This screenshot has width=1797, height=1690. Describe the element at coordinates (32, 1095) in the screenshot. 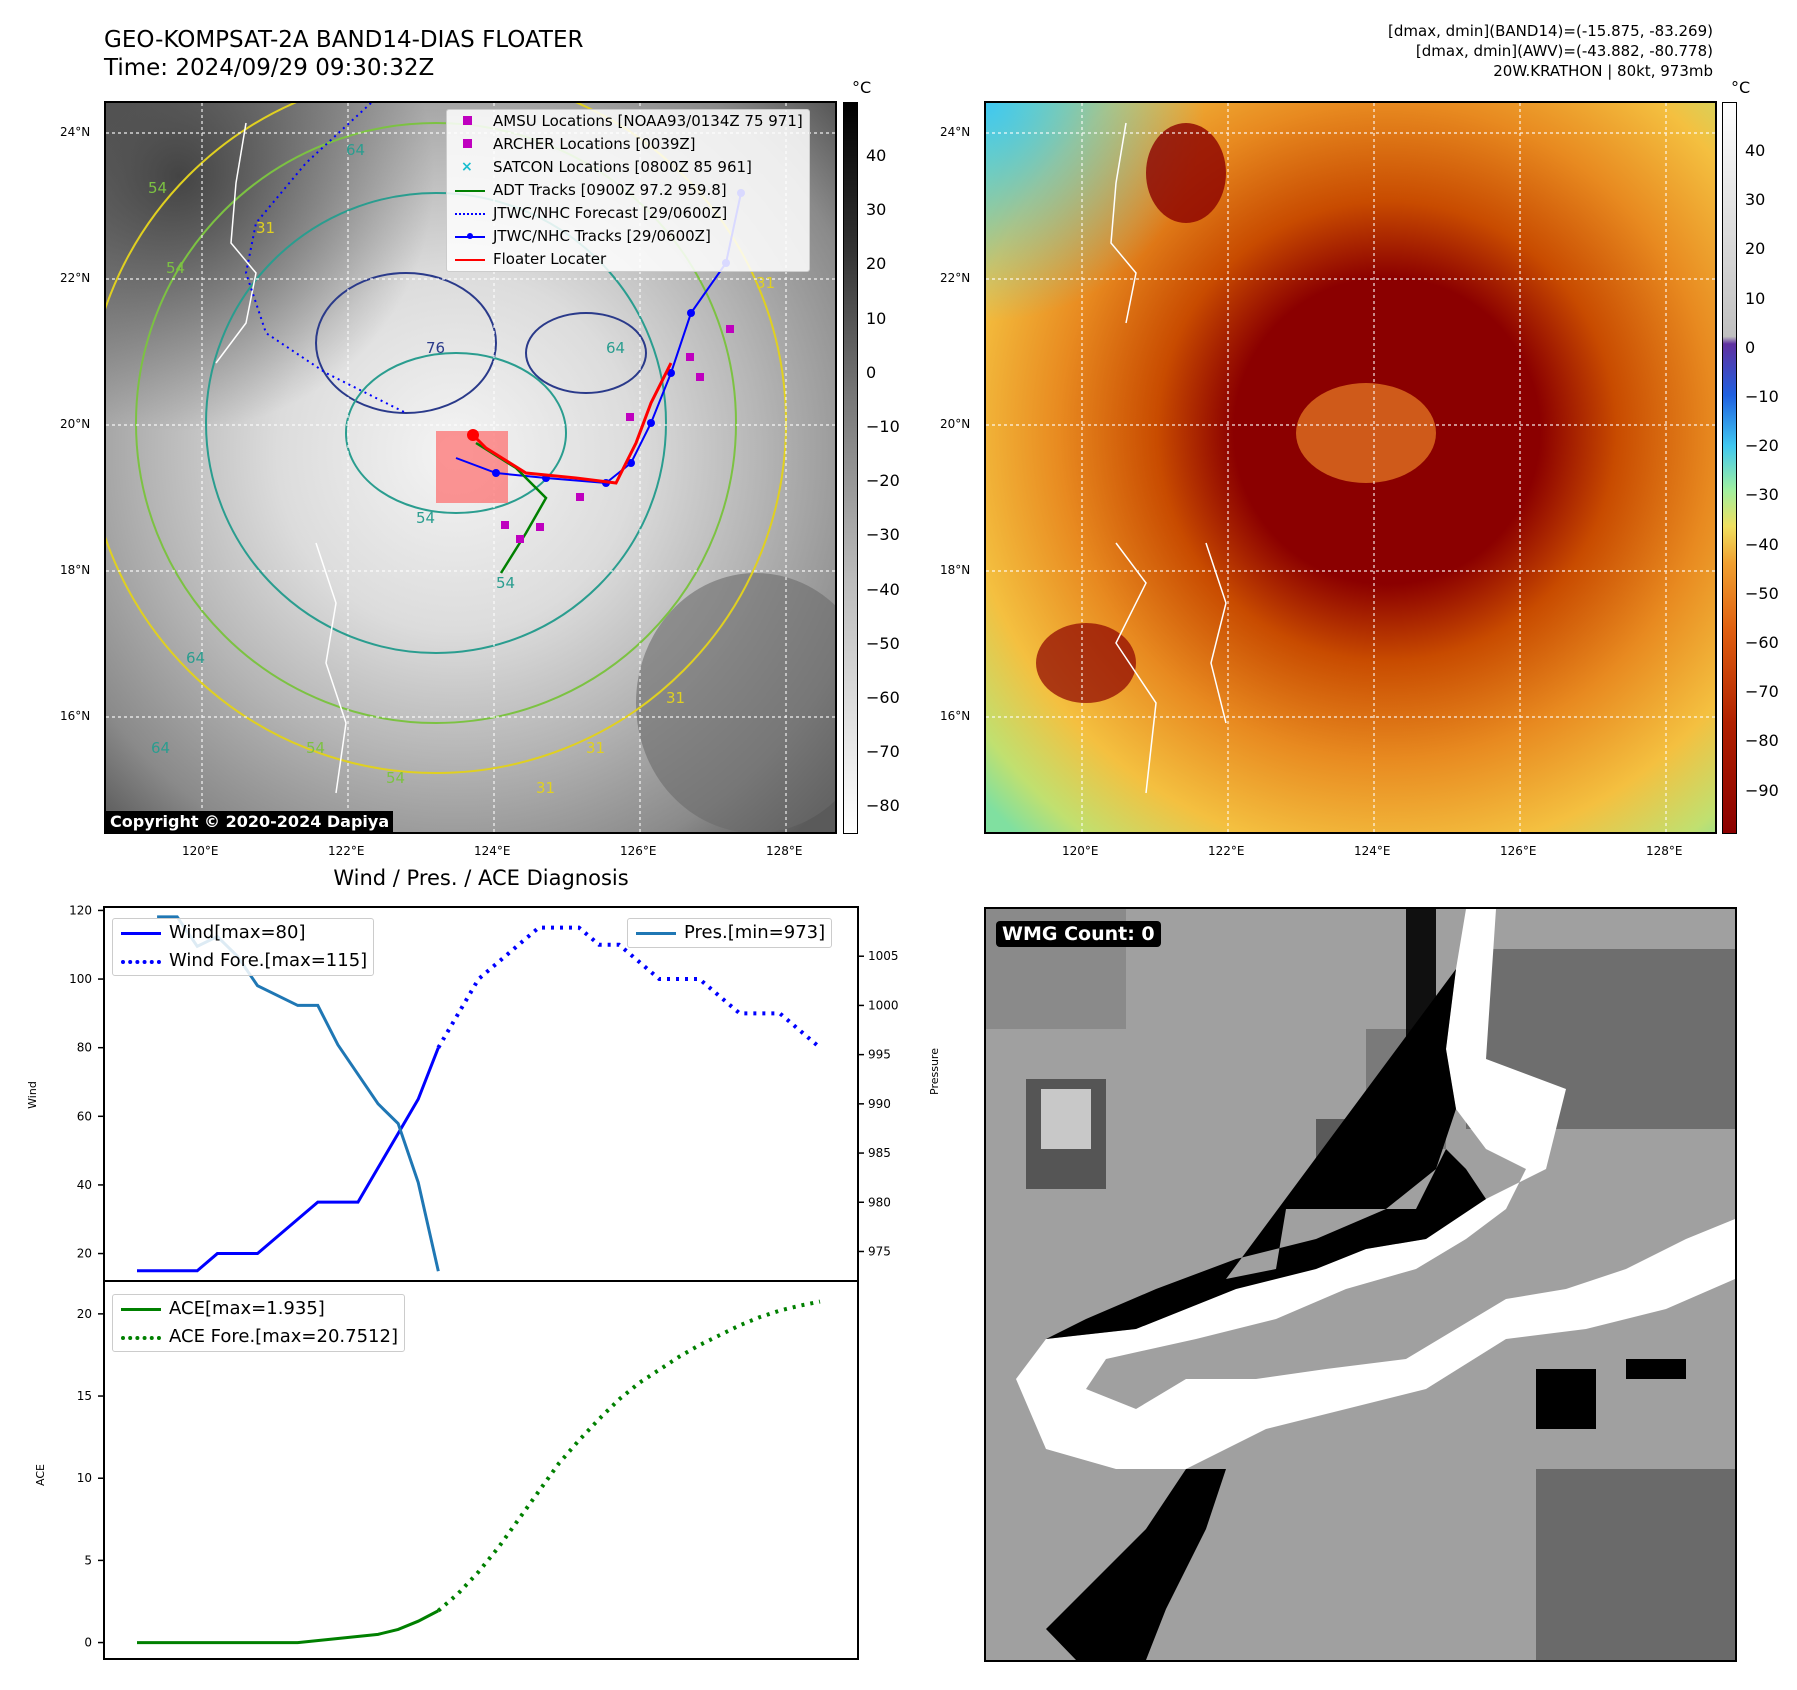

I see `wind-axis-label: Wind` at that location.